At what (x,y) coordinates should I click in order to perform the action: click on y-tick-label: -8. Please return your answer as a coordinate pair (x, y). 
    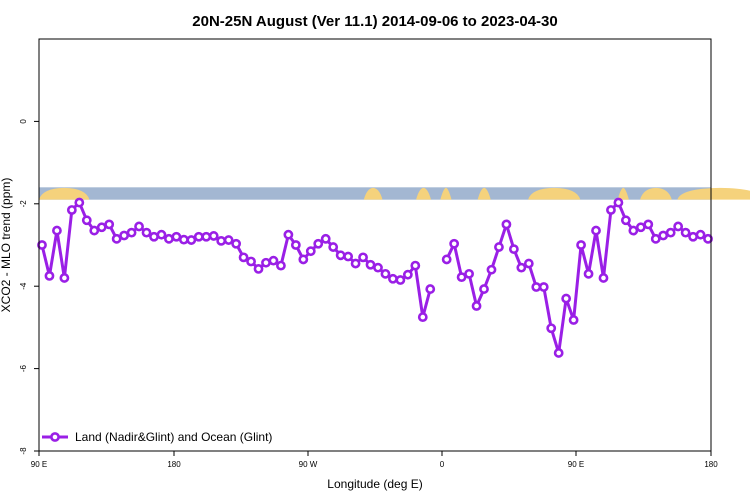
    Looking at the image, I should click on (23, 451).